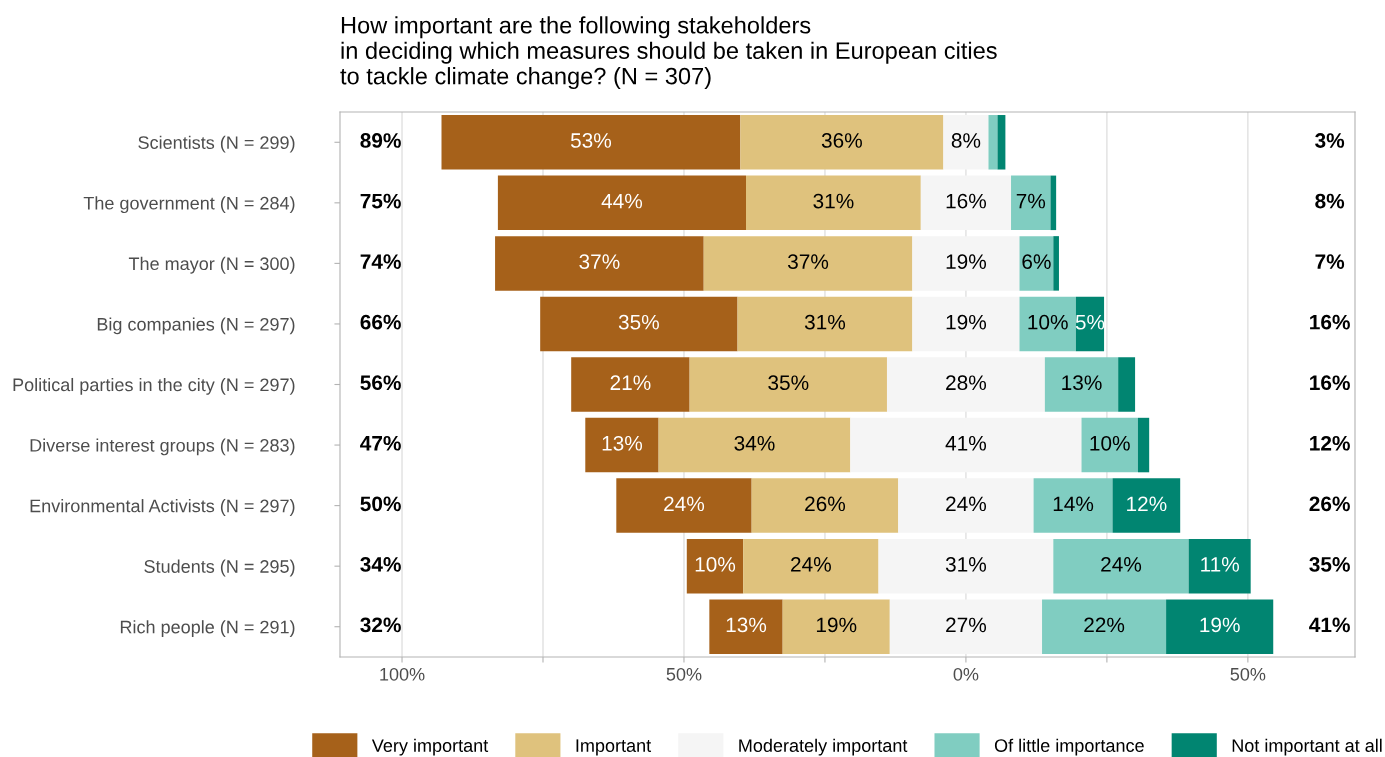  I want to click on legend-label: Of little importance, so click(1069, 747).